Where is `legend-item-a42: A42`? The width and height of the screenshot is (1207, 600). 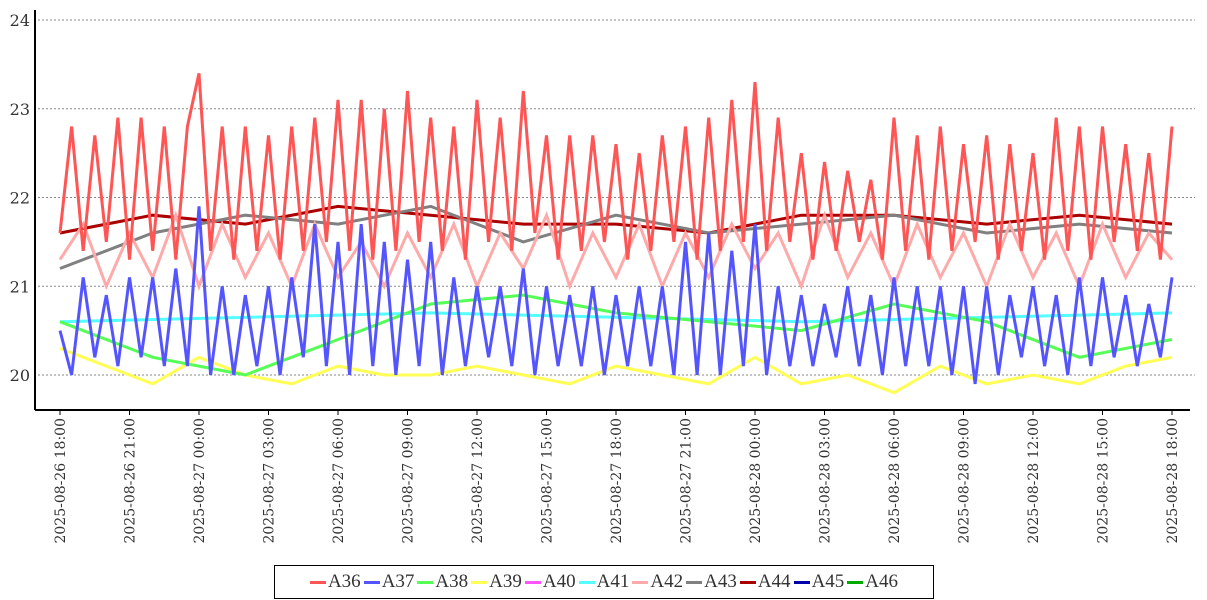 legend-item-a42: A42 is located at coordinates (657, 582).